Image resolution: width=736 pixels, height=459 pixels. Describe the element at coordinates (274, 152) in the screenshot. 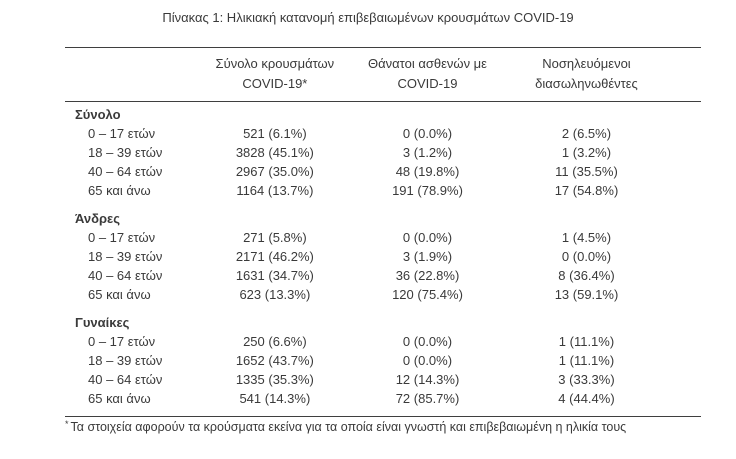

I see `cases-cell: 3828 (45.1%)` at that location.